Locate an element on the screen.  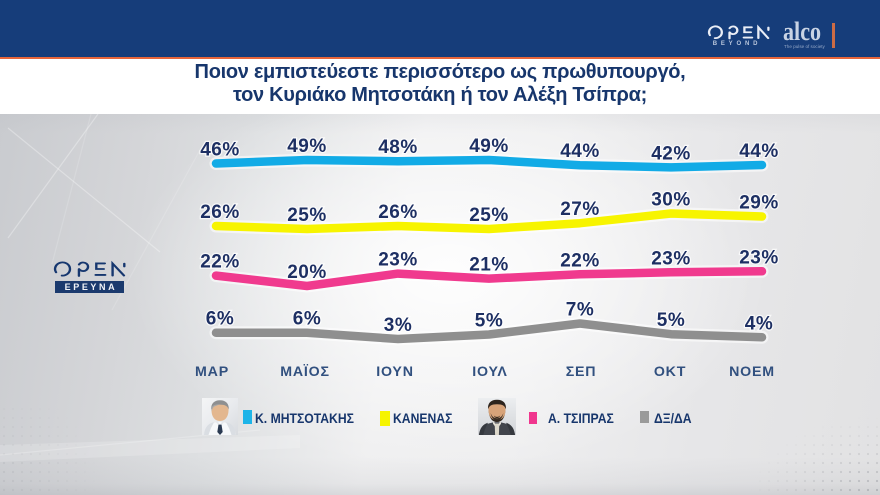
svg-text: 30% is located at coordinates (671, 200).